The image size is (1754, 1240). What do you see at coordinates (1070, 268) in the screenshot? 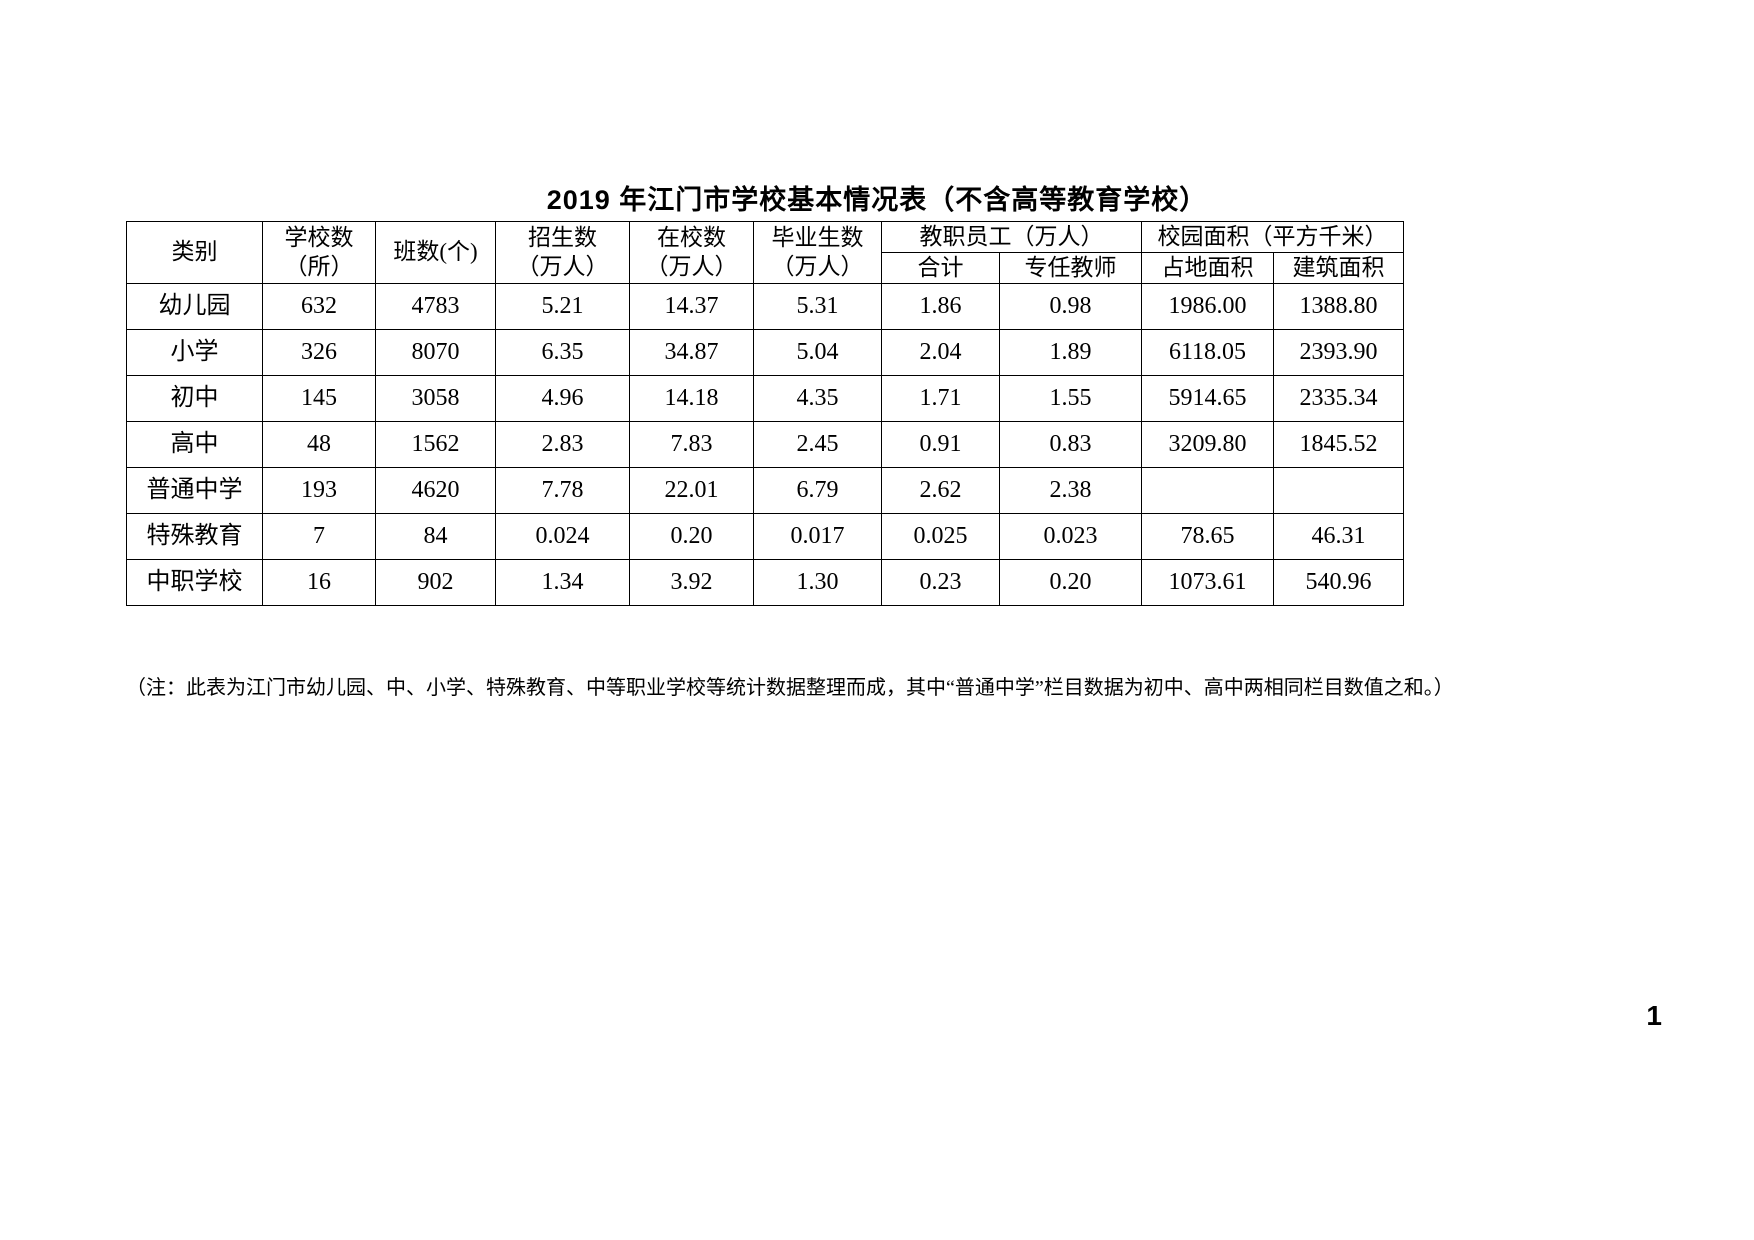
I see `header-staff-fulltime: 专任教师` at bounding box center [1070, 268].